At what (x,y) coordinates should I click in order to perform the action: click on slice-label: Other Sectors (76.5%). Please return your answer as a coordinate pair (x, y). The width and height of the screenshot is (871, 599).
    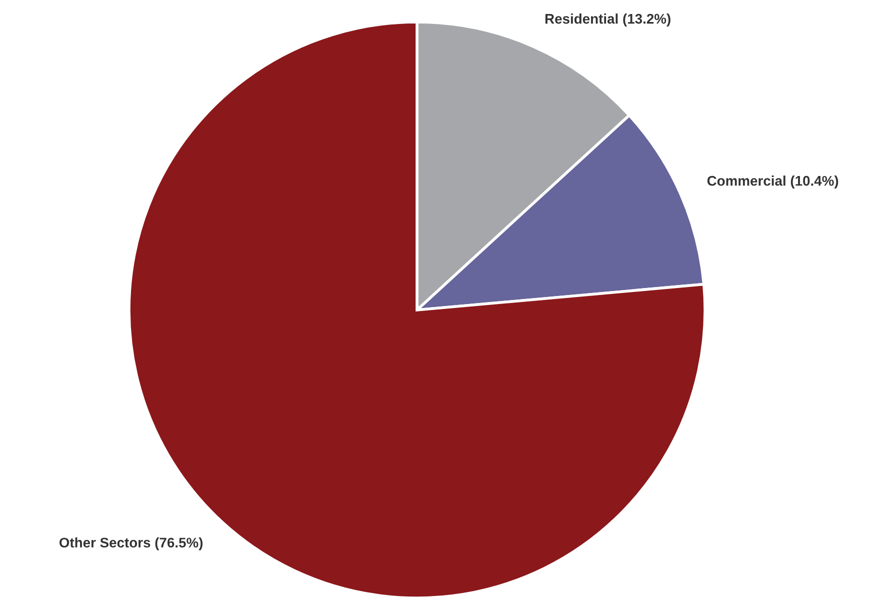
    Looking at the image, I should click on (131, 543).